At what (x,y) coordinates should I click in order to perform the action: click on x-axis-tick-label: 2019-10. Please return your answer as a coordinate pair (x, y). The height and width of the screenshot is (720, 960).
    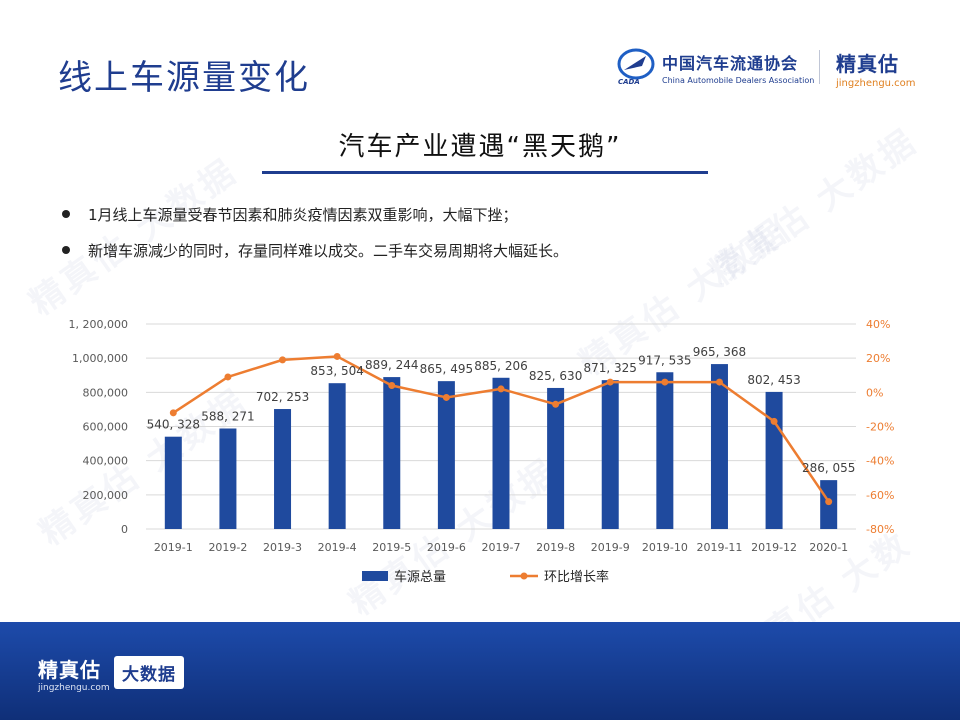
    Looking at the image, I should click on (665, 547).